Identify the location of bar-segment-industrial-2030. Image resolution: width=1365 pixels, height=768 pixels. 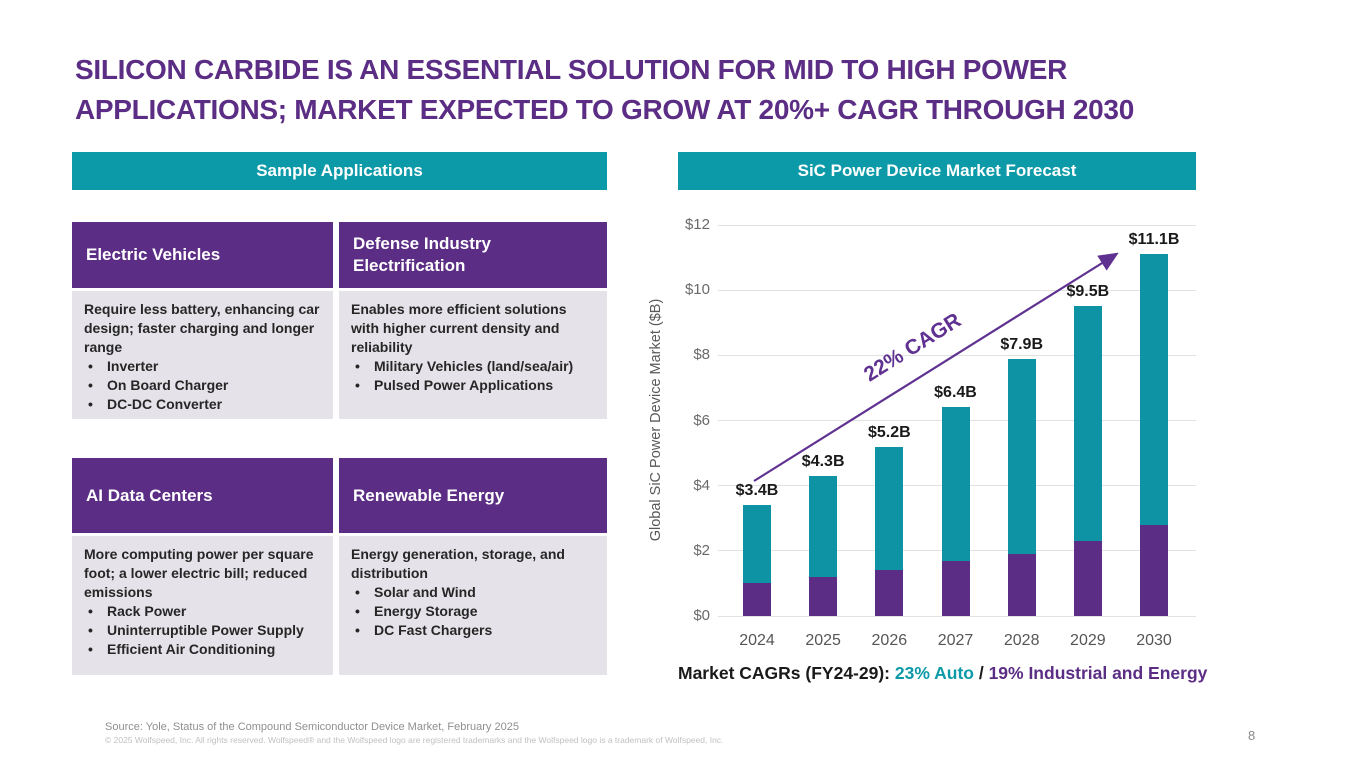
(1154, 570).